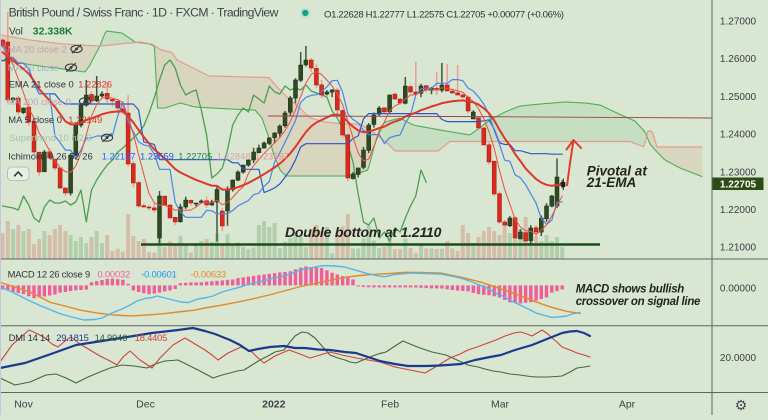 The image size is (768, 420). I want to click on svg-text: 1.27000, so click(738, 22).